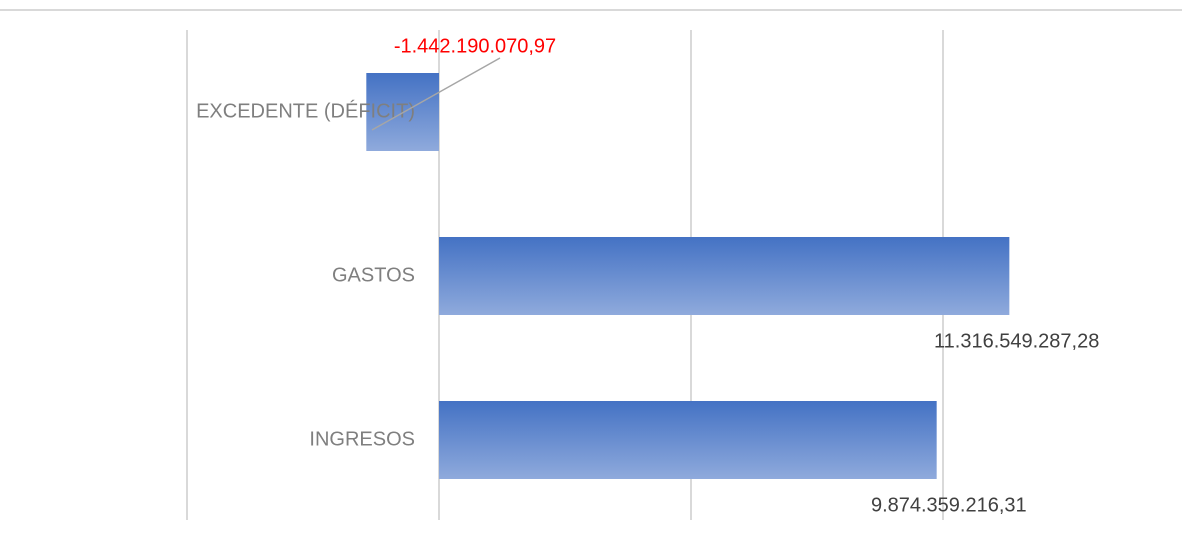 The height and width of the screenshot is (544, 1182). Describe the element at coordinates (373, 275) in the screenshot. I see `category-label: GASTOS` at that location.